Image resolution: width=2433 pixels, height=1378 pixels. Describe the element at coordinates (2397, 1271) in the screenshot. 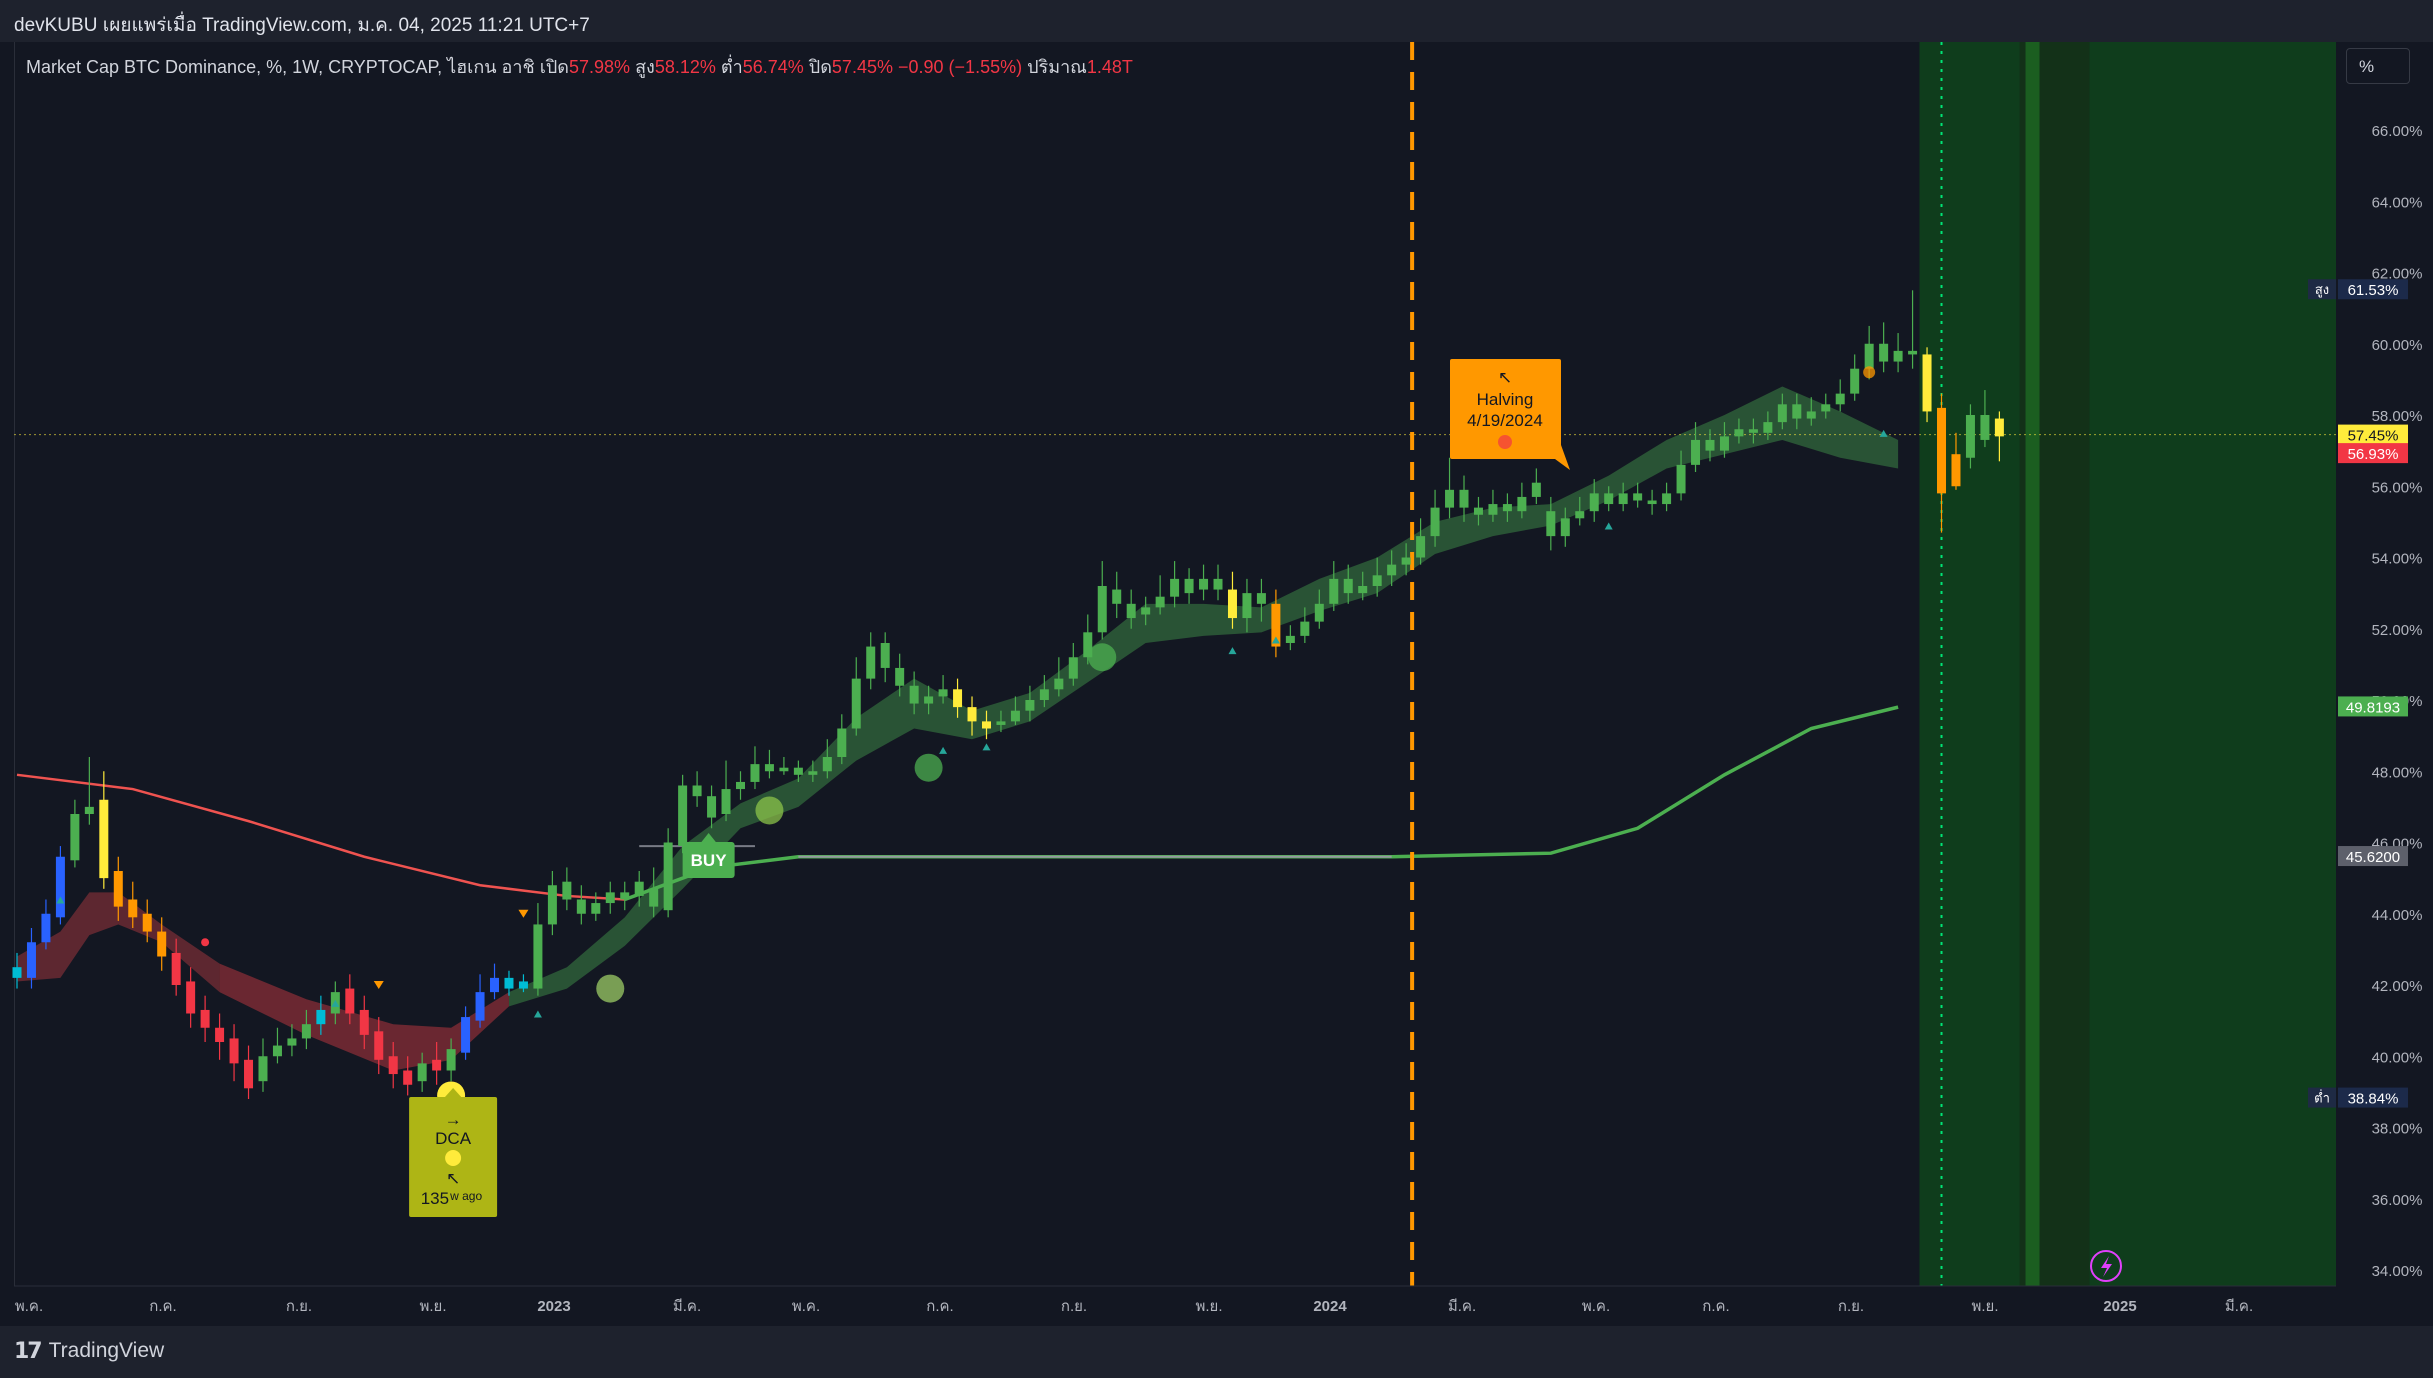

I see `price-tick: 34.00%` at that location.